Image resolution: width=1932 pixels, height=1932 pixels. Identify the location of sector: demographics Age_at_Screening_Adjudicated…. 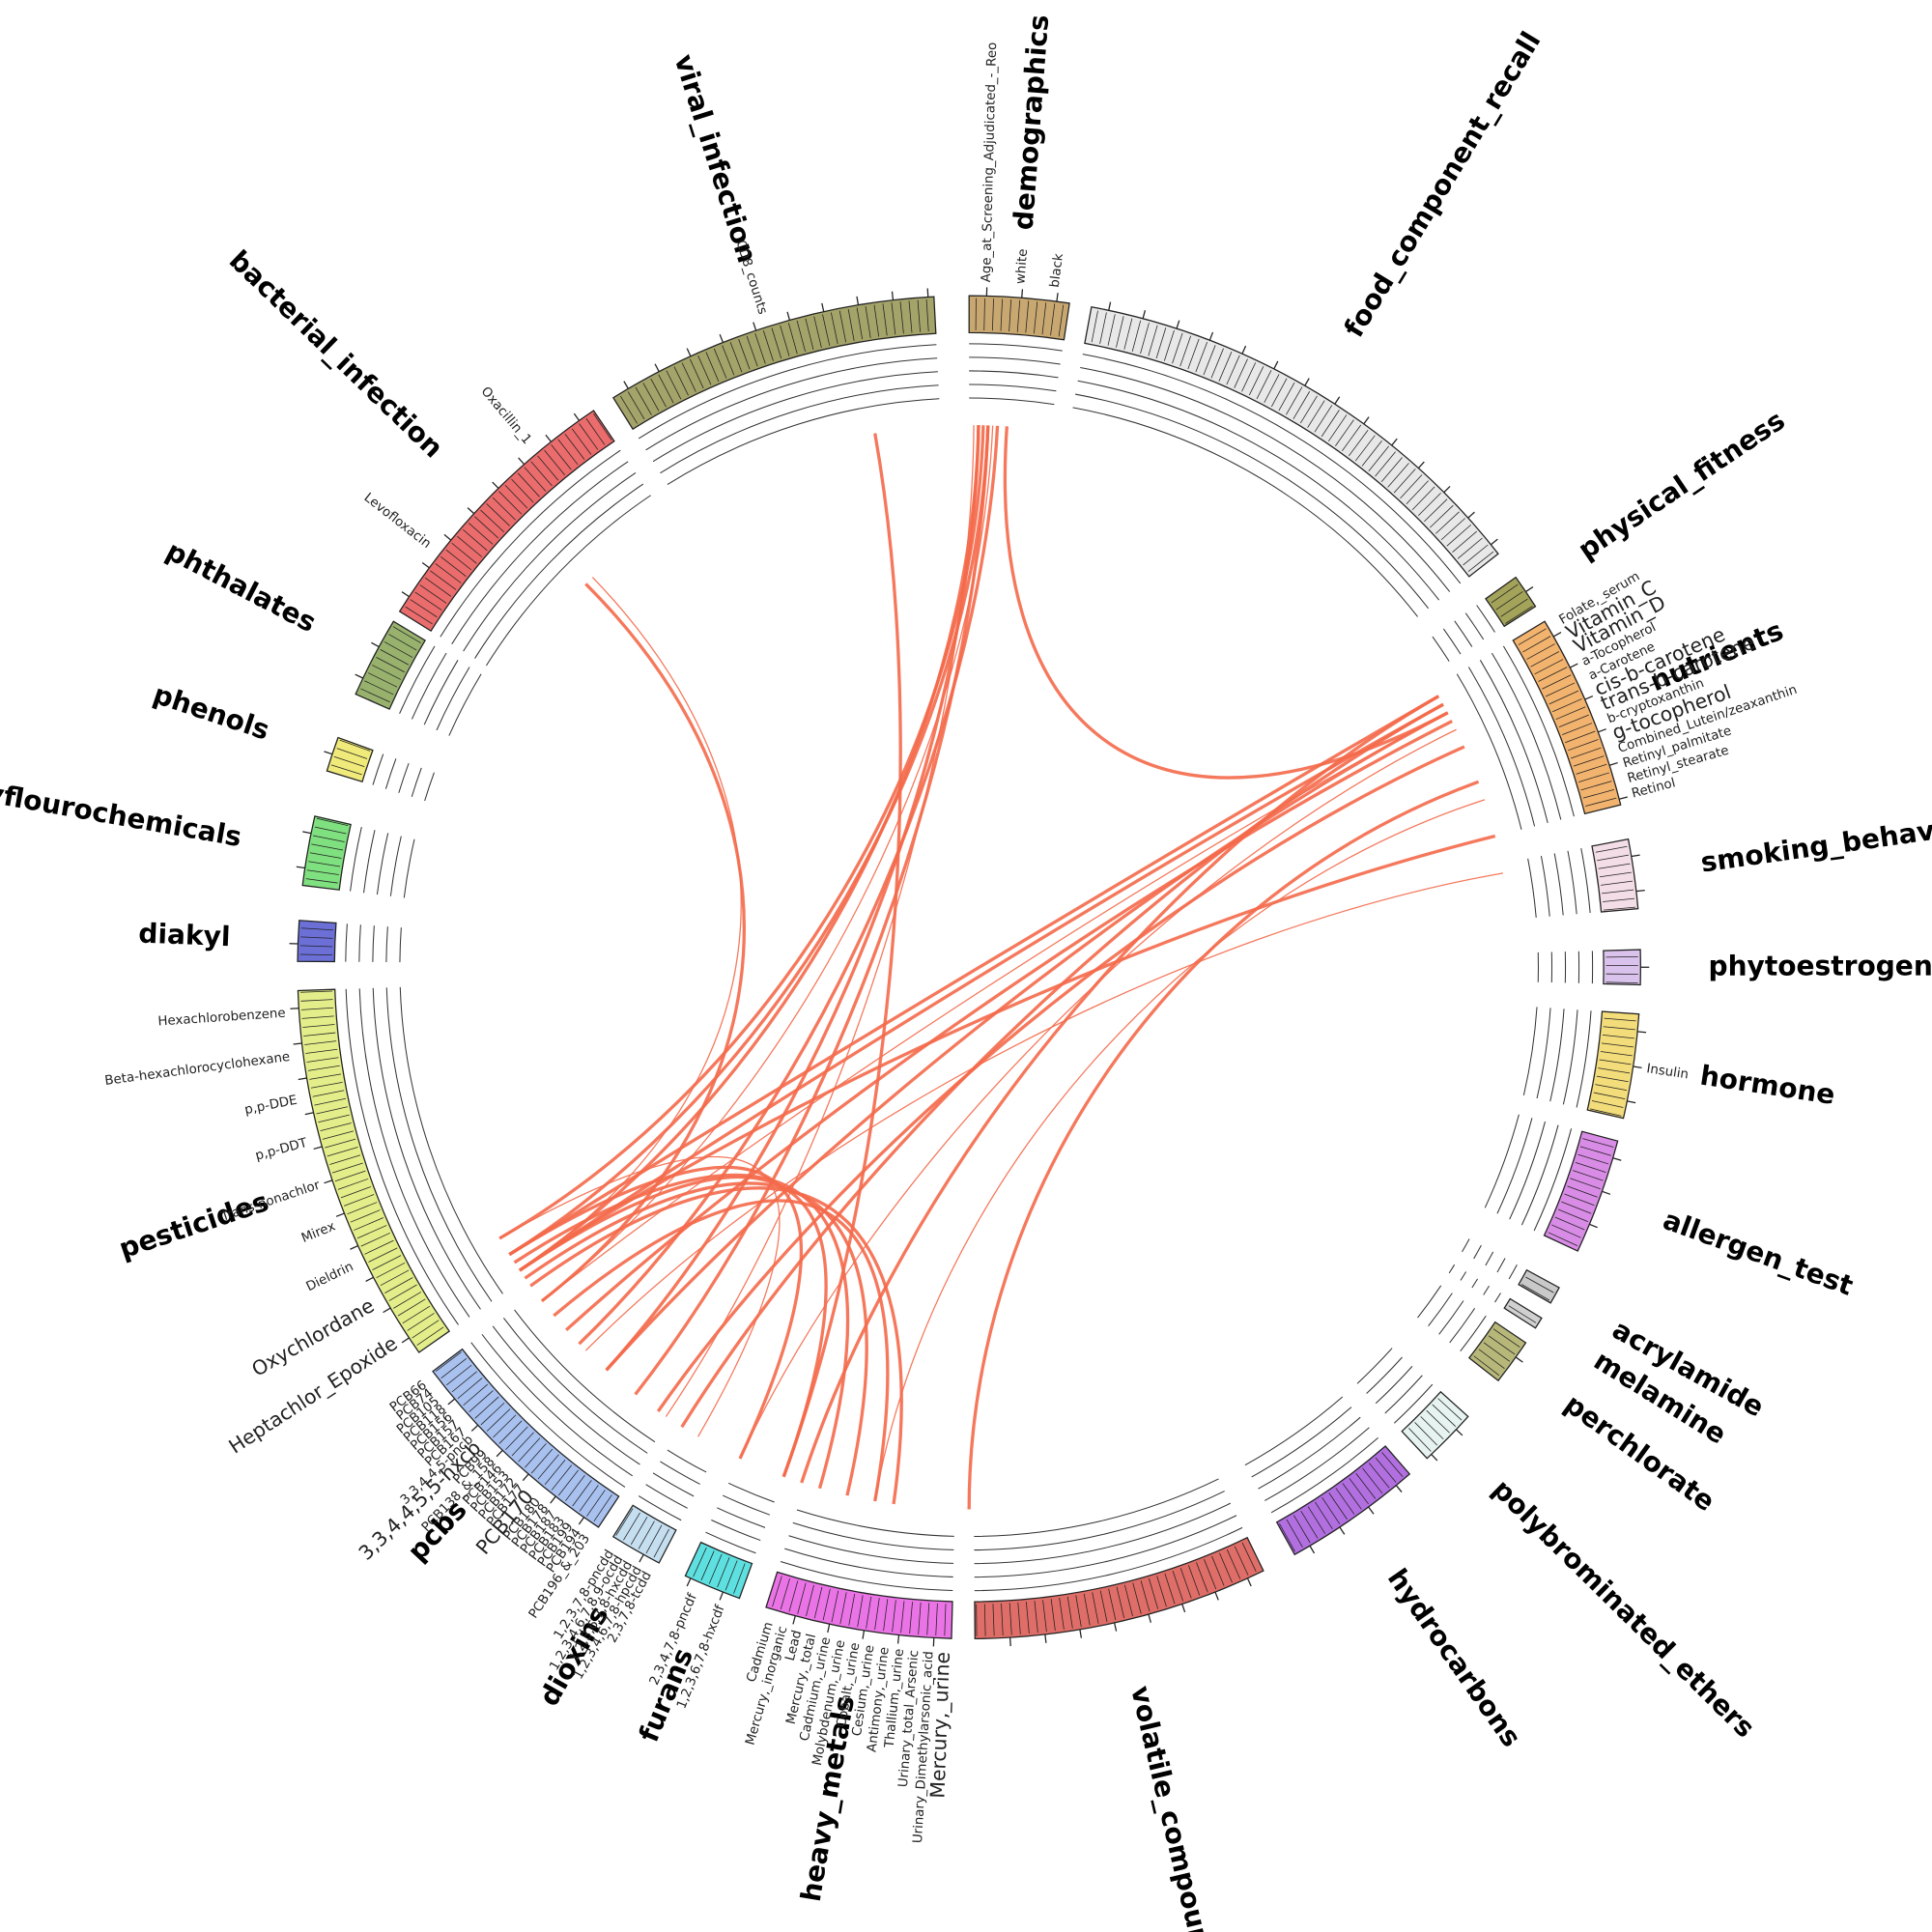
(1019, 210).